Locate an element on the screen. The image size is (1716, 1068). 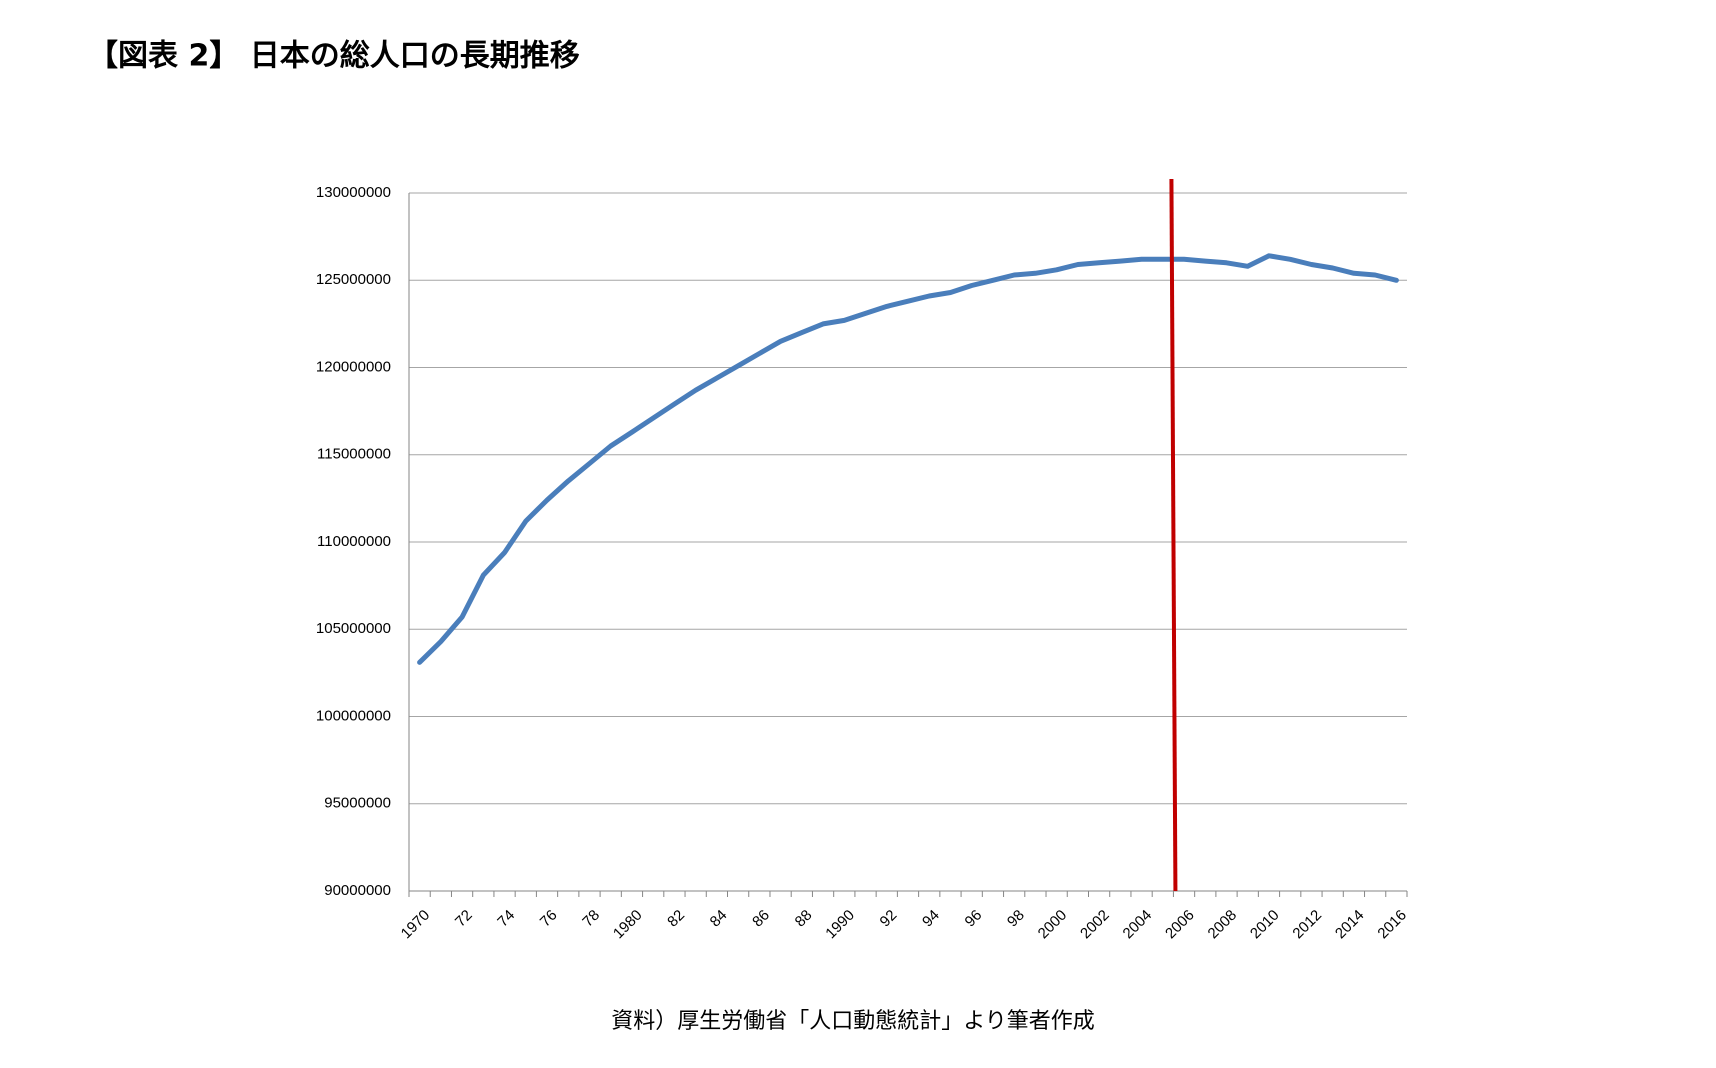
y-tick-label: 125000000 is located at coordinates (353, 279).